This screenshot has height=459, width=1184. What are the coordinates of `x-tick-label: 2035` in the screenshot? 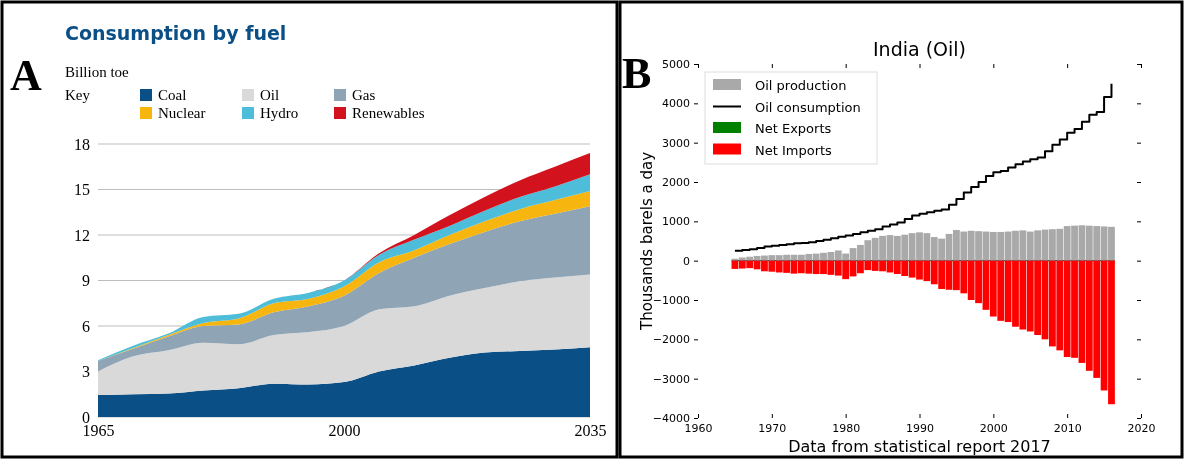 It's located at (590, 431).